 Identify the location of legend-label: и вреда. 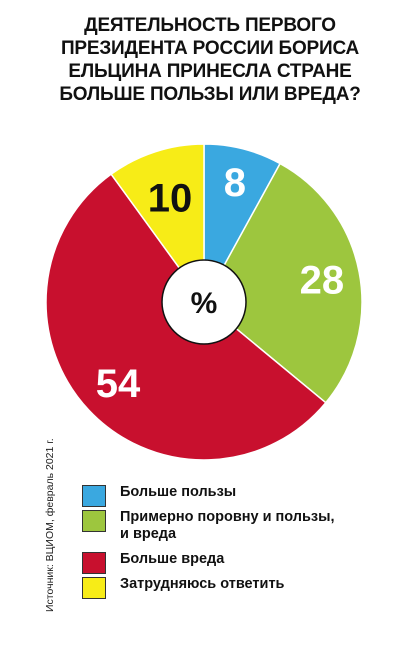
(148, 534).